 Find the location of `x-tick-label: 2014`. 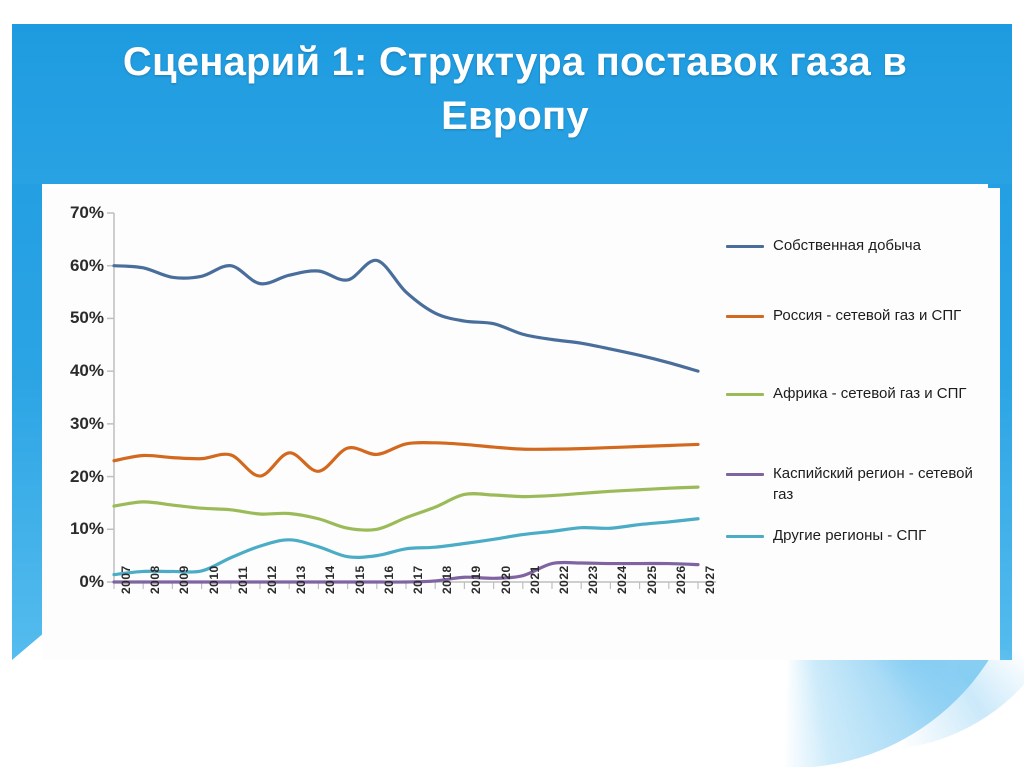

x-tick-label: 2014 is located at coordinates (330, 579).